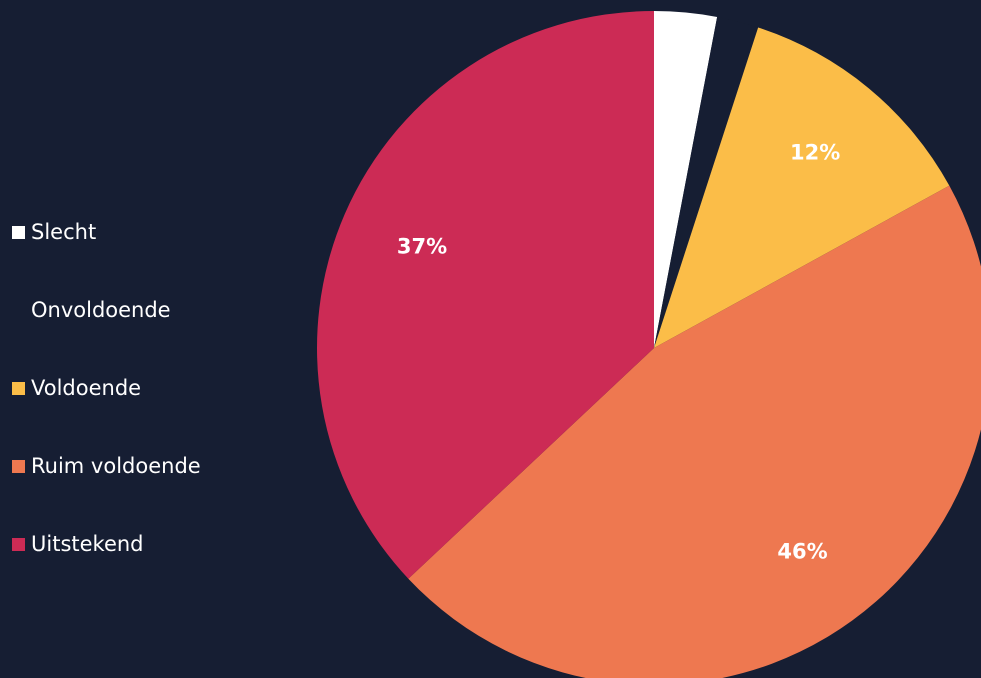  I want to click on legend-label-onvoldoende: Onvoldoende, so click(101, 310).